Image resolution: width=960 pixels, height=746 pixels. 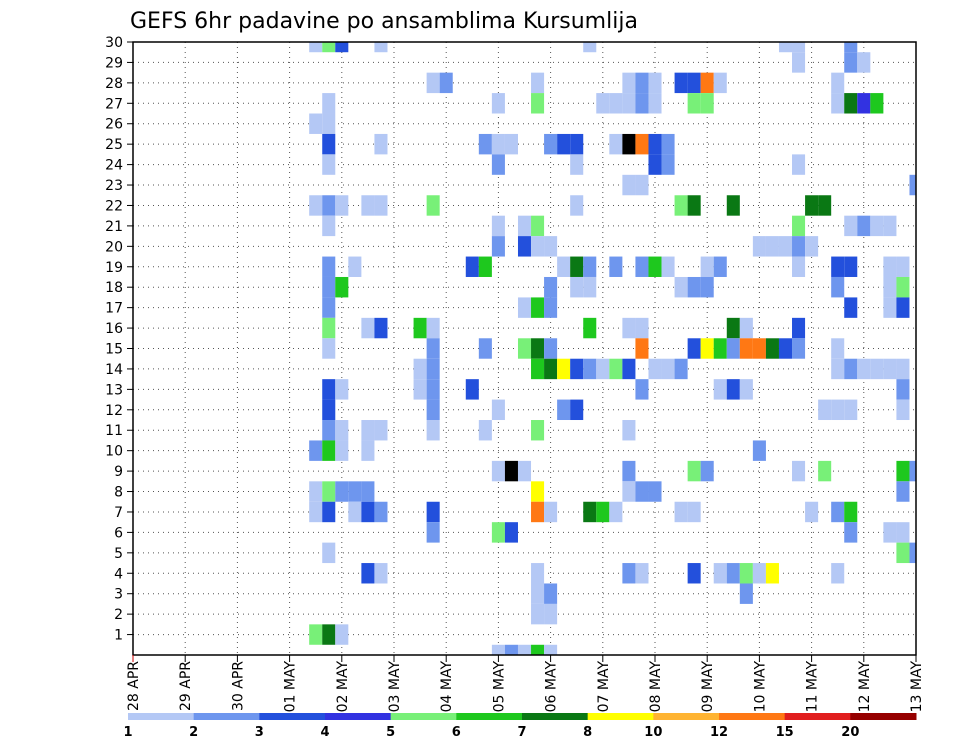 What do you see at coordinates (390, 732) in the screenshot?
I see `legend-boundary-label: 5` at bounding box center [390, 732].